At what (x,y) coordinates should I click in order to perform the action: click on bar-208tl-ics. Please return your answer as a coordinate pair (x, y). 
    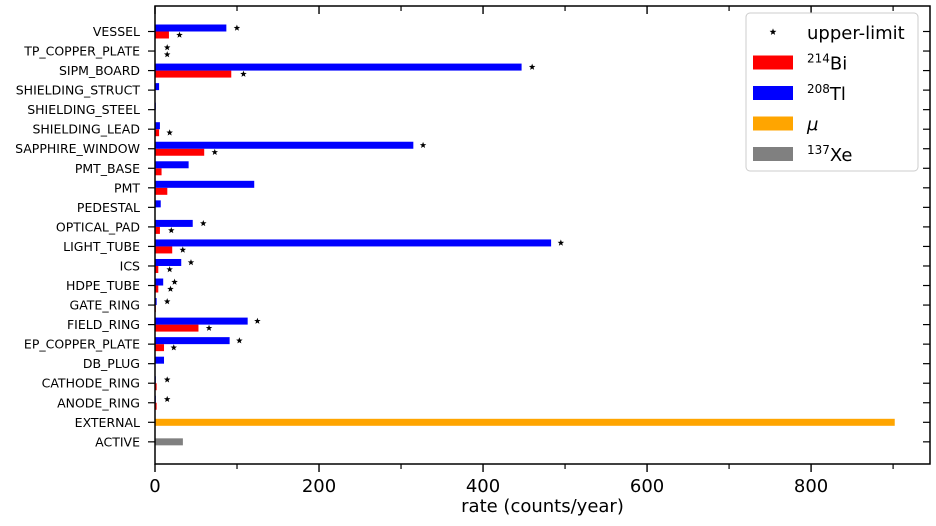
    Looking at the image, I should click on (168, 262).